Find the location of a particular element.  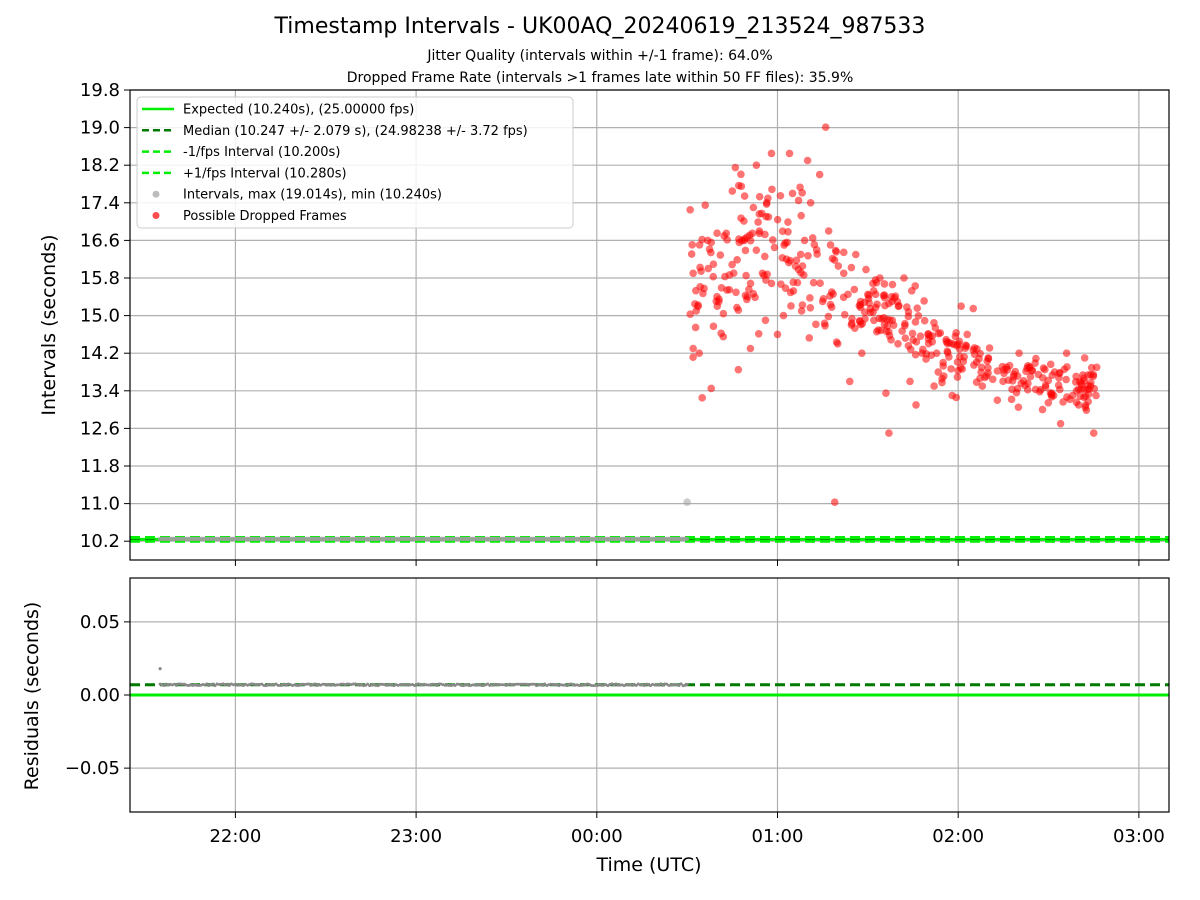

y-tick-label: 17.4 is located at coordinates (100, 203).